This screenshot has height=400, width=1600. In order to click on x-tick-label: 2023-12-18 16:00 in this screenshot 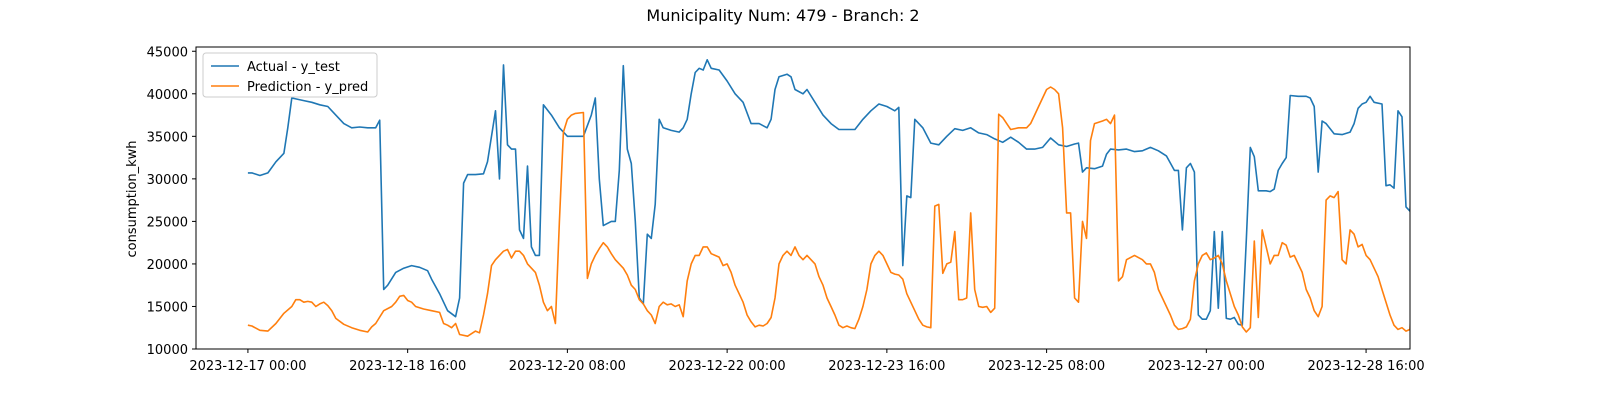, I will do `click(407, 366)`.